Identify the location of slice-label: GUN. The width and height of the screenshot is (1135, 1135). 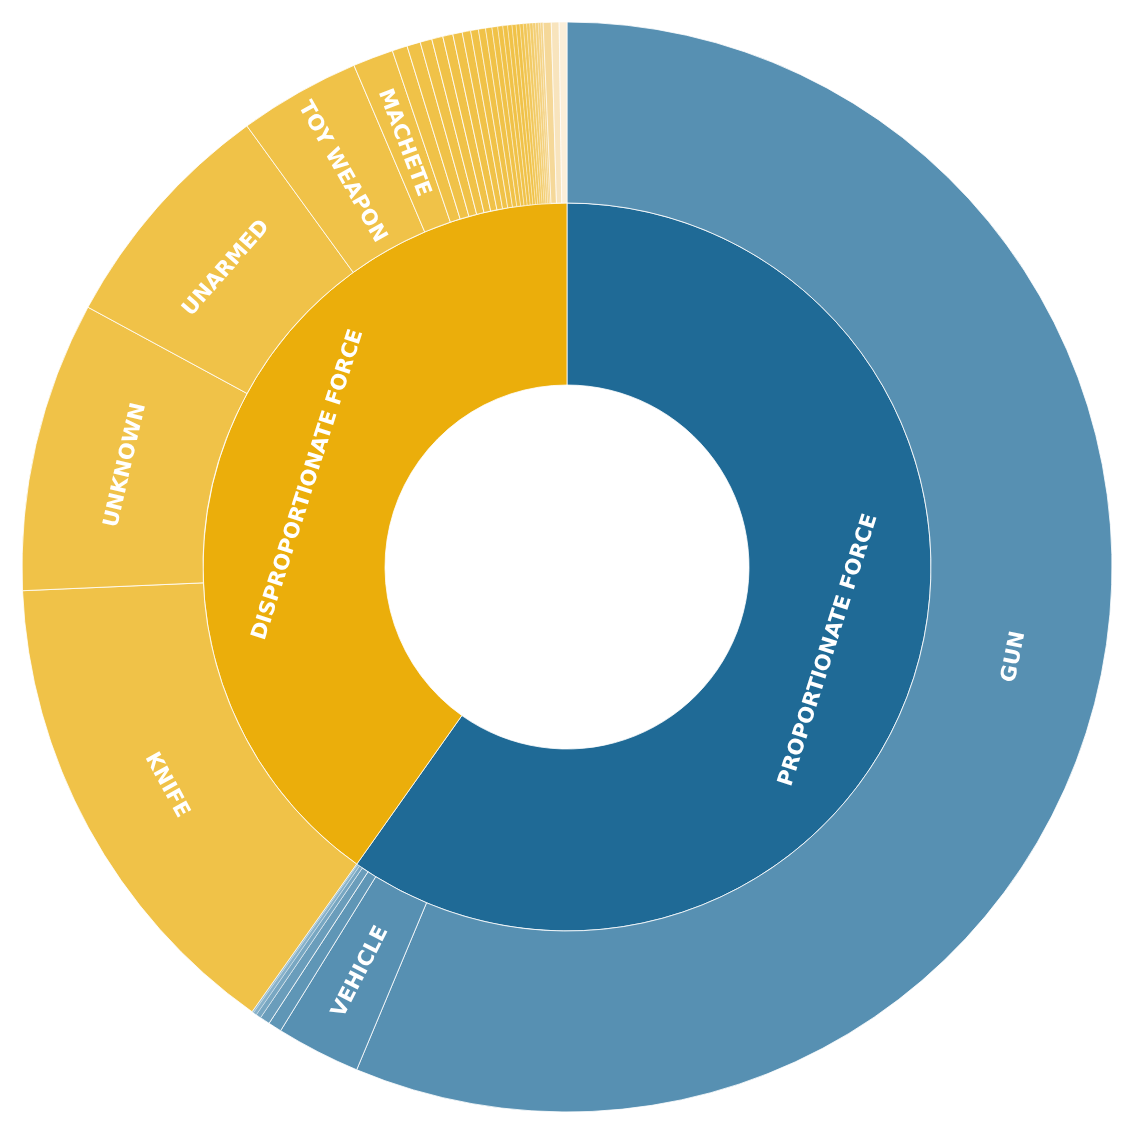
(1012, 656).